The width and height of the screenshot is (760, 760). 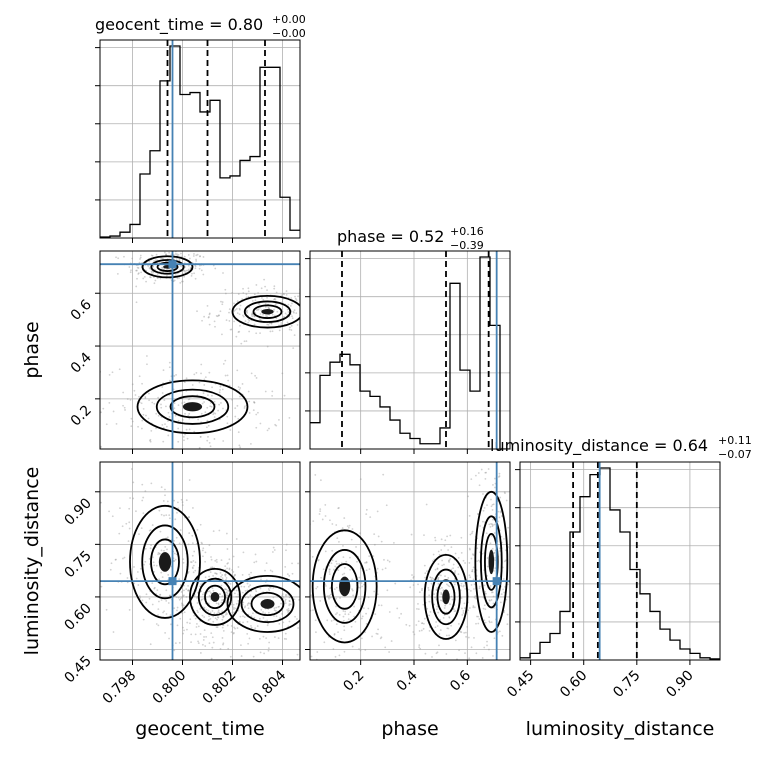 I want to click on title-geocent-time-plus: +0.00, so click(x=289, y=19).